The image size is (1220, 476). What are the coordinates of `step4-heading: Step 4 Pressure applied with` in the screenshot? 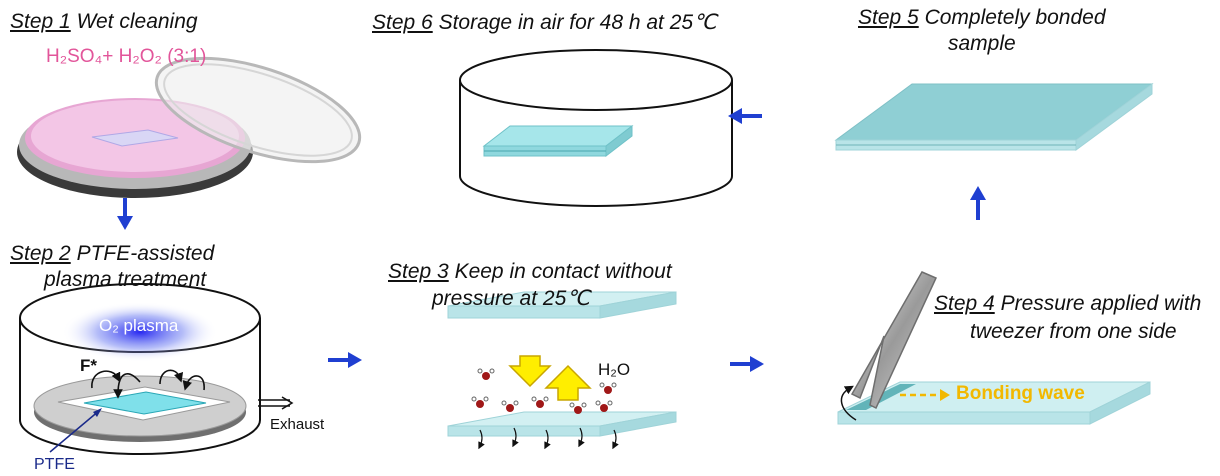 It's located at (1067, 304).